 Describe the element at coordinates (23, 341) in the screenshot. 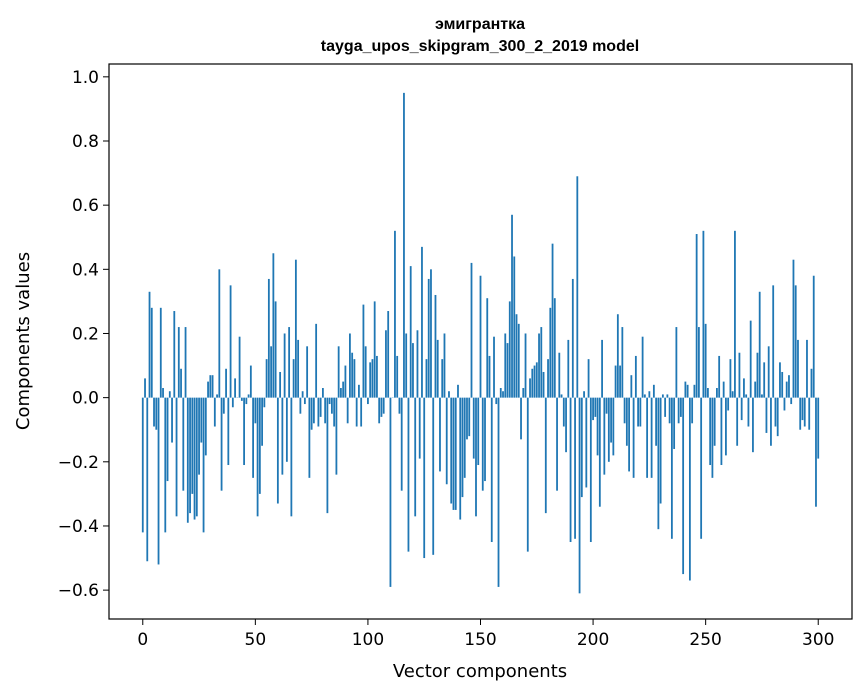

I see `y-axis-label: Components values` at that location.